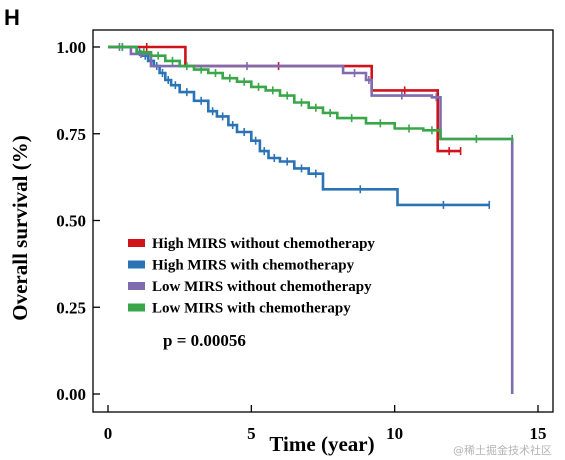 The image size is (565, 460). Describe the element at coordinates (321, 444) in the screenshot. I see `x-axis-title: Time (year)` at that location.